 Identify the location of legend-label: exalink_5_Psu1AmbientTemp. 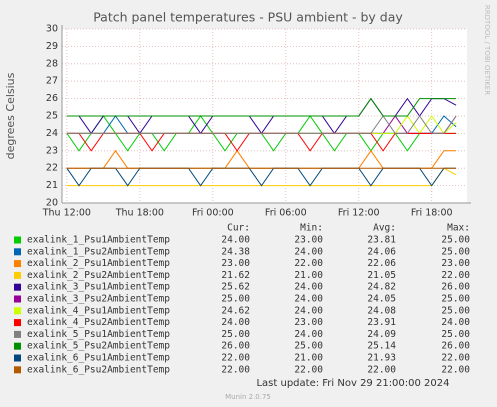
(98, 334).